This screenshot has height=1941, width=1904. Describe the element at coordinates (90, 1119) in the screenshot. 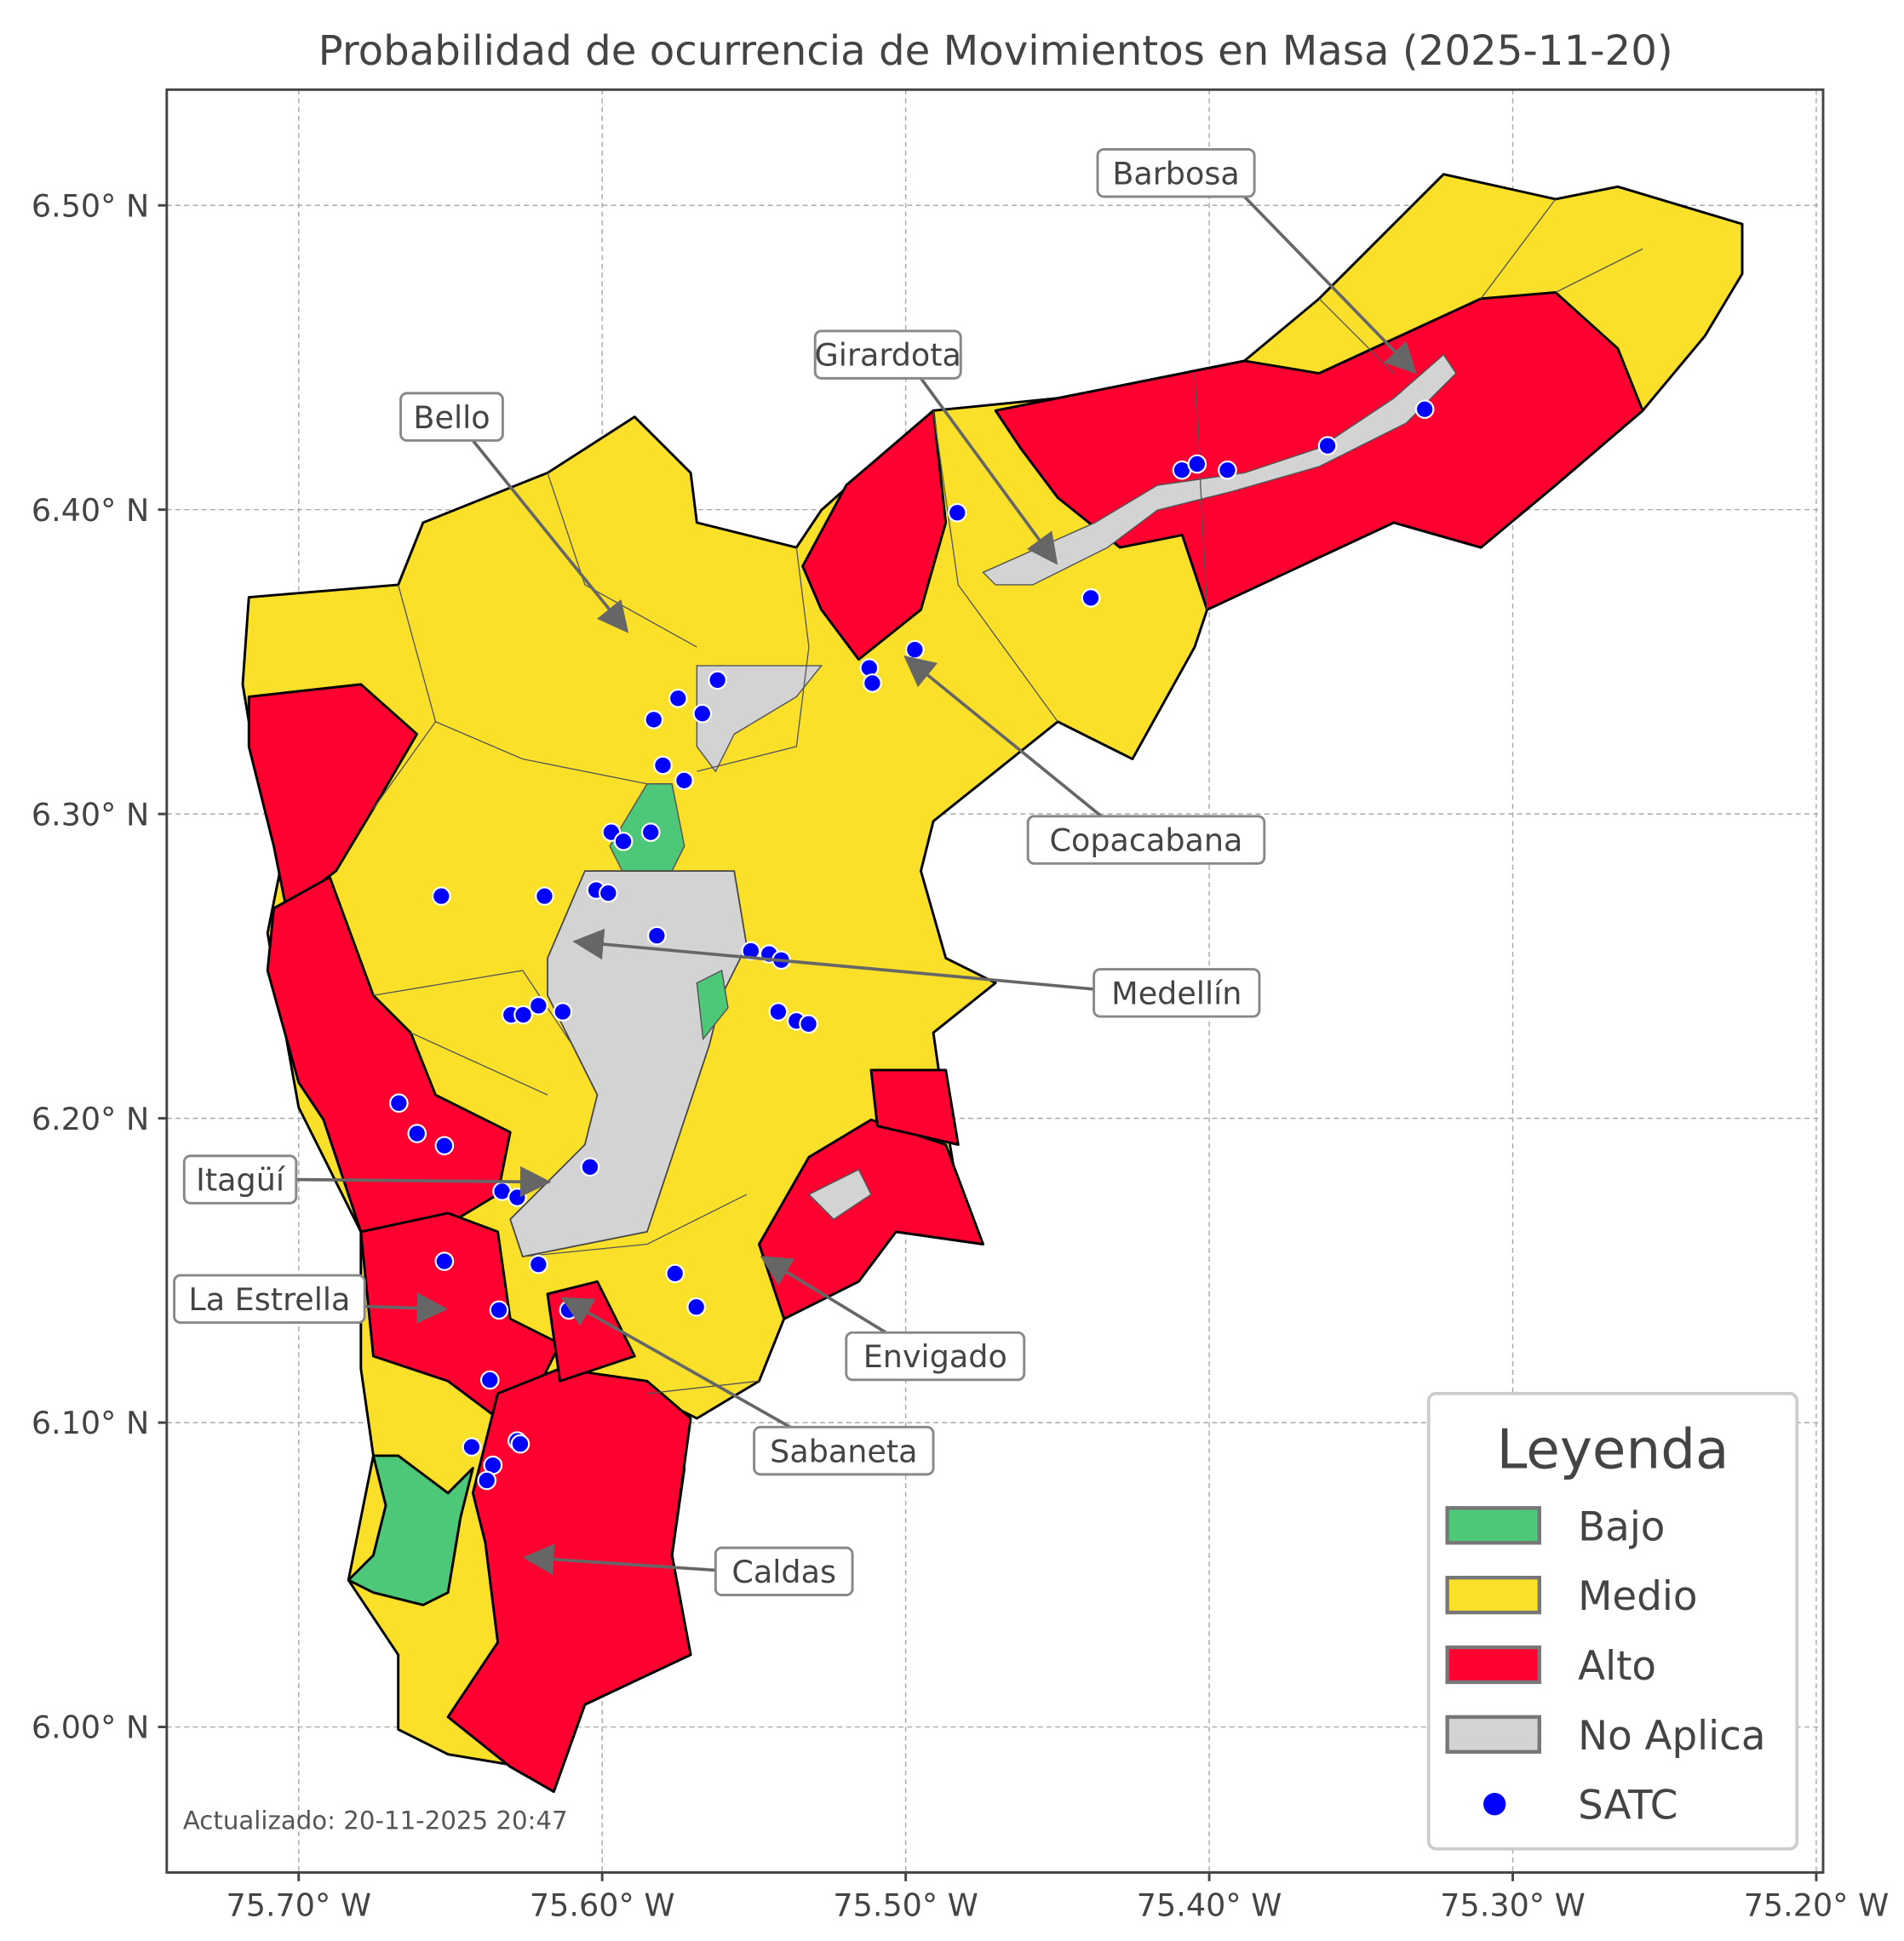

I see `y-tick-label: 6.20° N` at that location.